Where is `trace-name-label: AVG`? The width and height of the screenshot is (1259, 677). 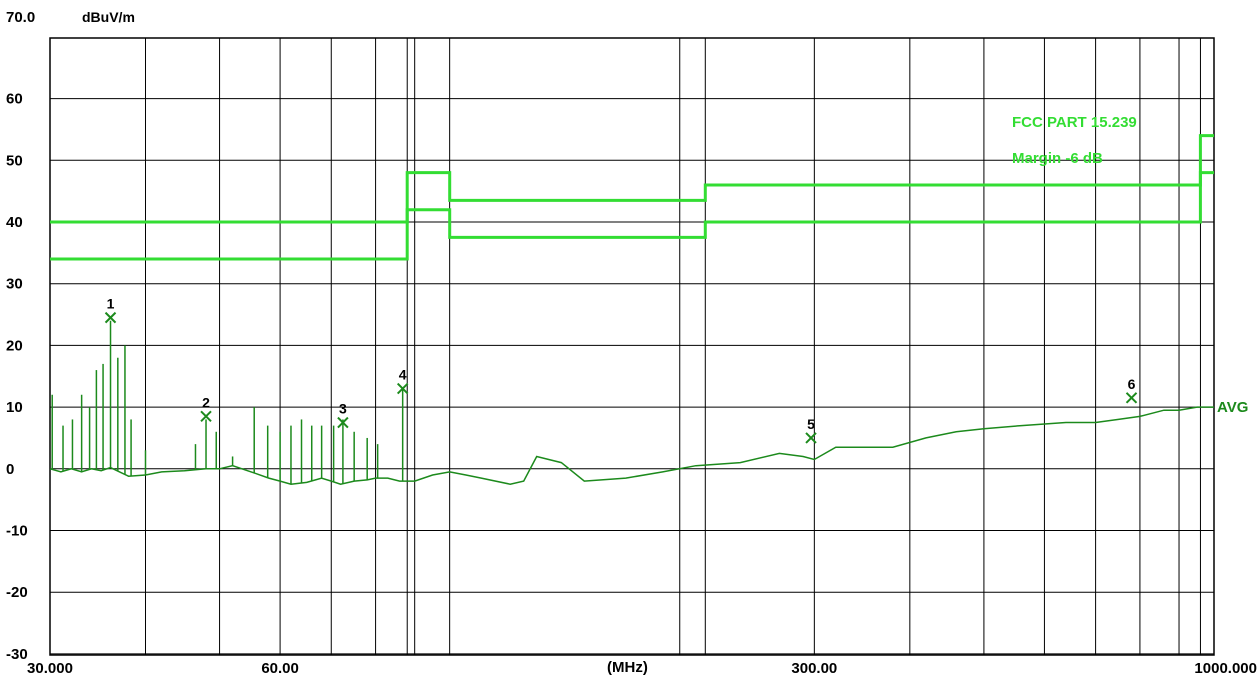 trace-name-label: AVG is located at coordinates (1232, 407).